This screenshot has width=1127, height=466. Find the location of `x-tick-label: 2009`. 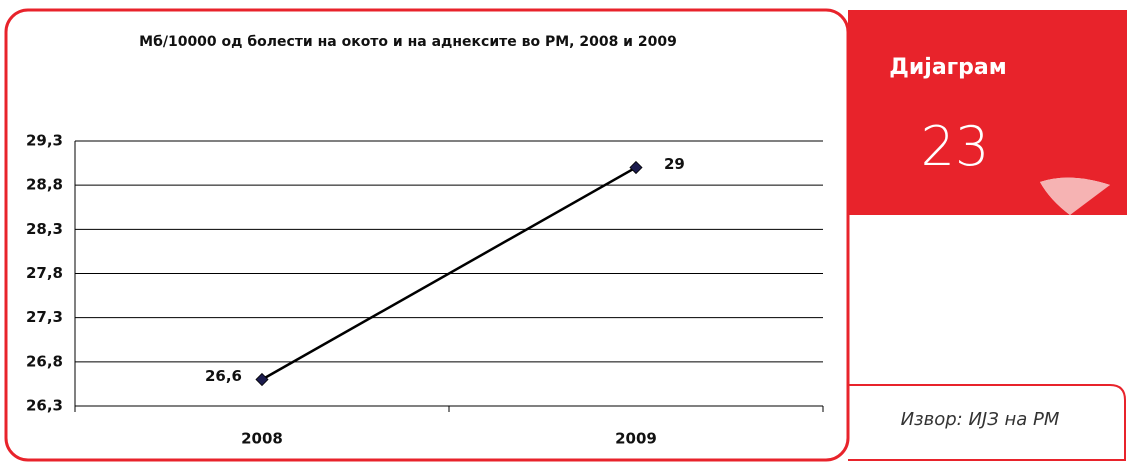

x-tick-label: 2009 is located at coordinates (636, 439).